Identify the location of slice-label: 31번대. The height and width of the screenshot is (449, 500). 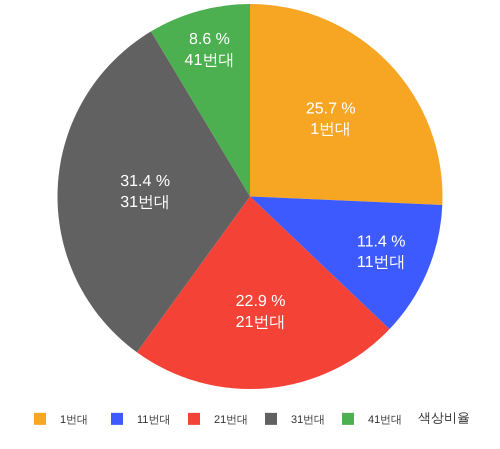
(145, 202).